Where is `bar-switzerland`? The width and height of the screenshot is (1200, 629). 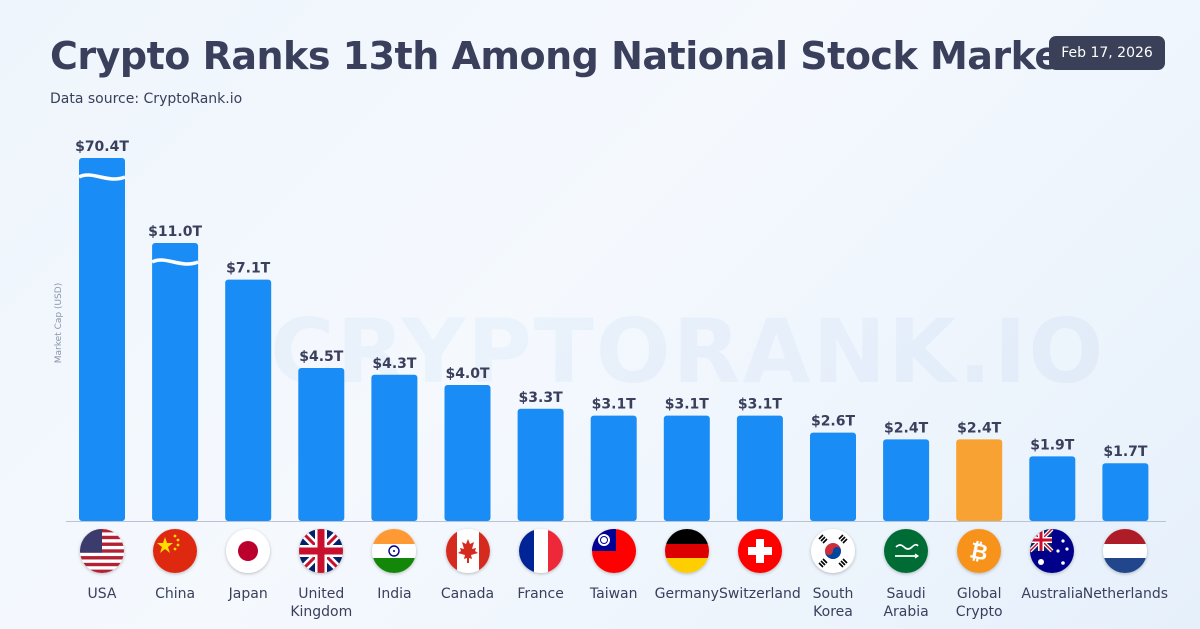 bar-switzerland is located at coordinates (759, 468).